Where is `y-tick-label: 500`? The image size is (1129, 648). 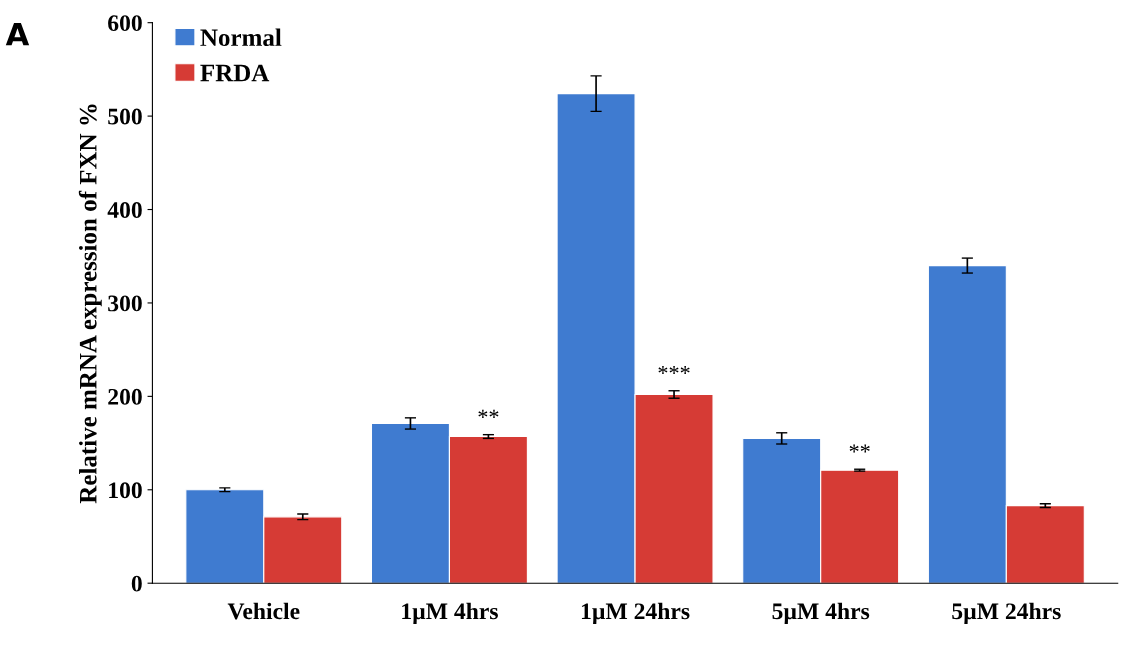 y-tick-label: 500 is located at coordinates (125, 116).